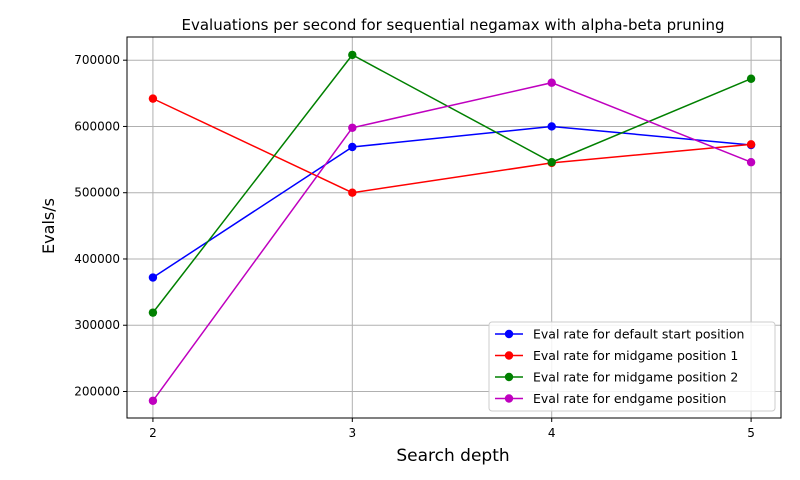 This screenshot has height=480, width=800. I want to click on x-tick-label: 2, so click(153, 433).